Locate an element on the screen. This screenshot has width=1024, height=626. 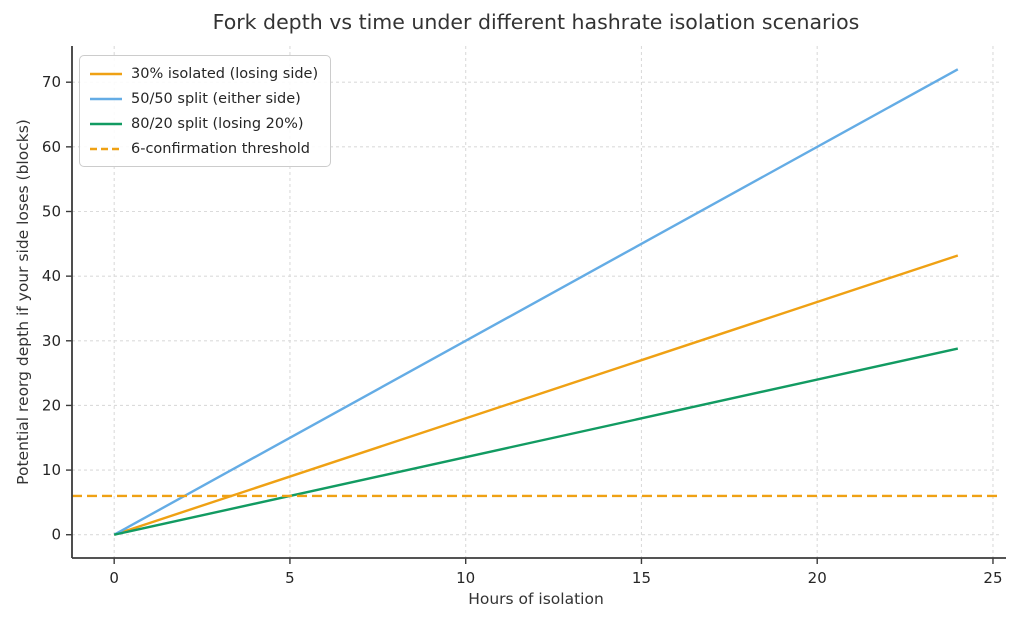
legend-label: 6-confirmation threshold is located at coordinates (221, 148).